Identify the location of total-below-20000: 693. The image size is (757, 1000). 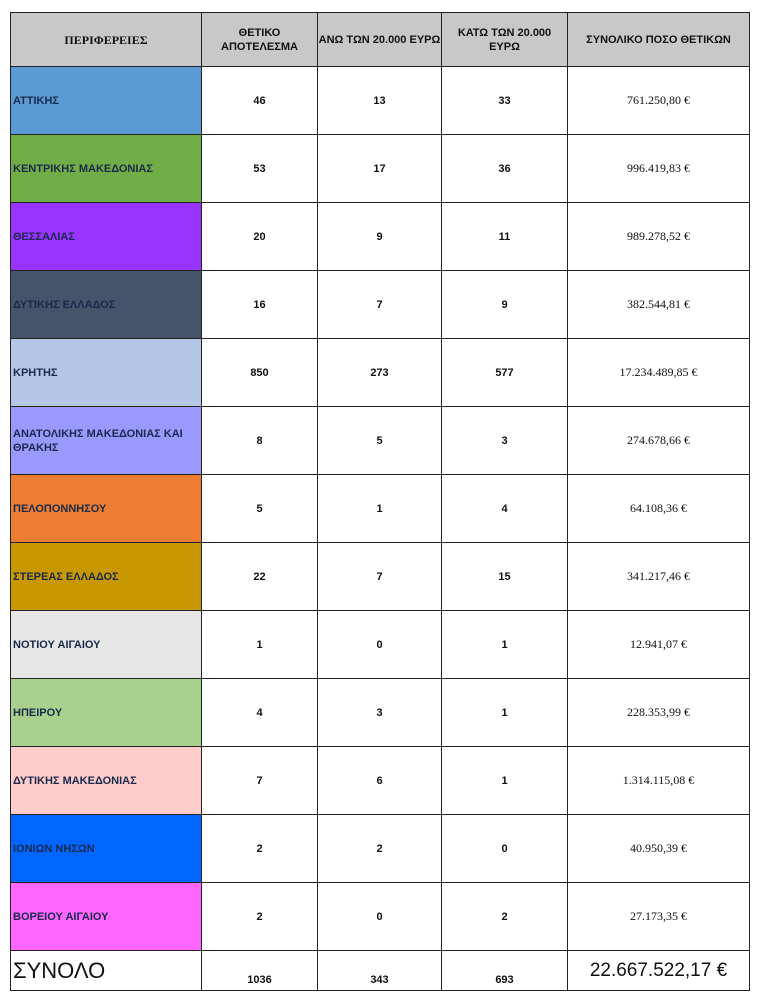
(504, 970).